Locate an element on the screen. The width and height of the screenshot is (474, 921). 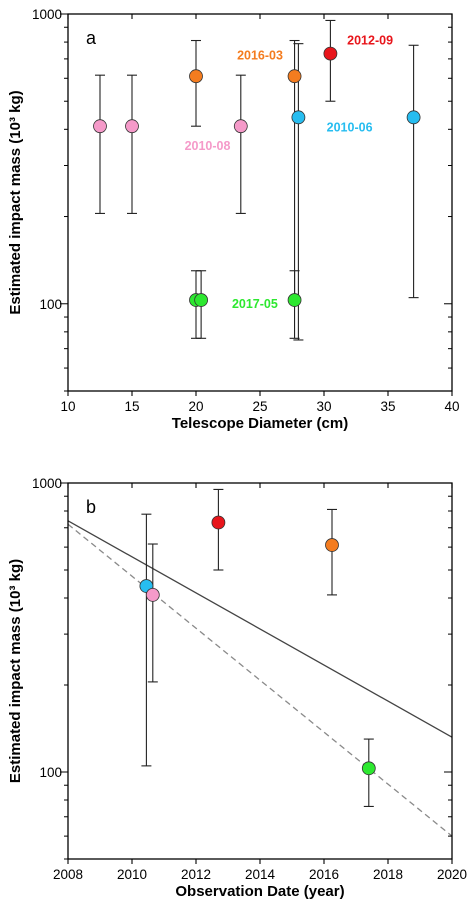
x-tick-label: 2020 is located at coordinates (452, 874).